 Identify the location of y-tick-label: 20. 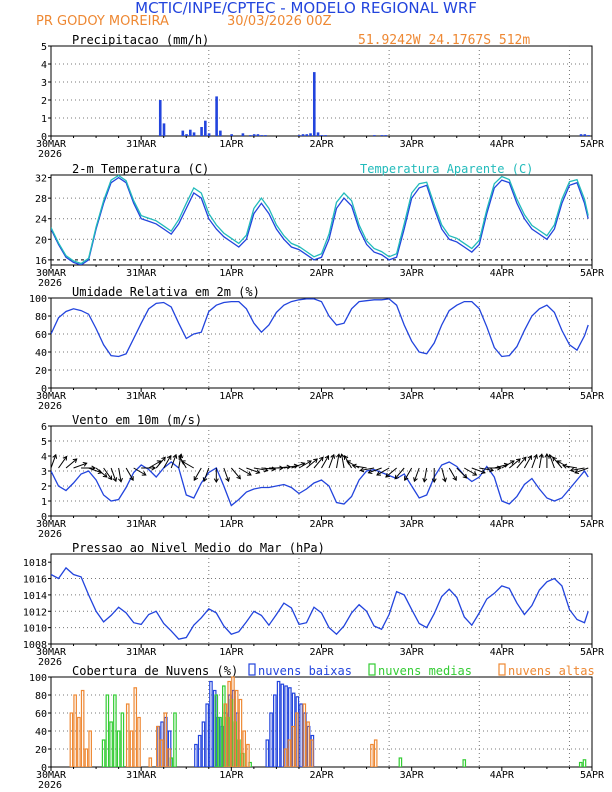
(41, 371).